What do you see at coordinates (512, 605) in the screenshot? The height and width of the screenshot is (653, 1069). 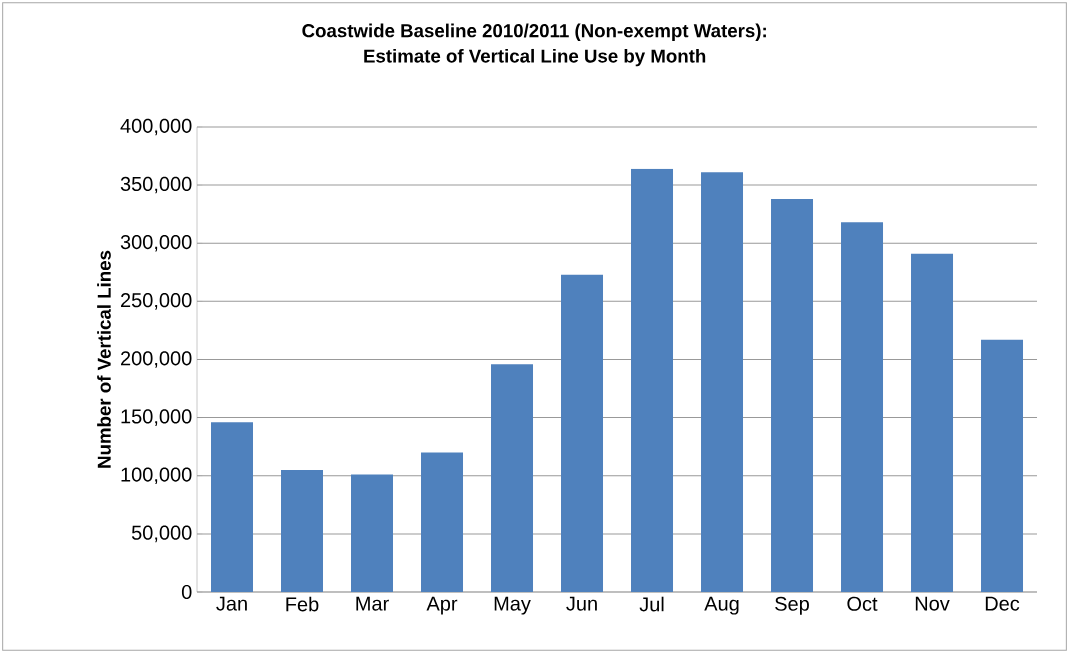 I see `x-tick-label: May` at bounding box center [512, 605].